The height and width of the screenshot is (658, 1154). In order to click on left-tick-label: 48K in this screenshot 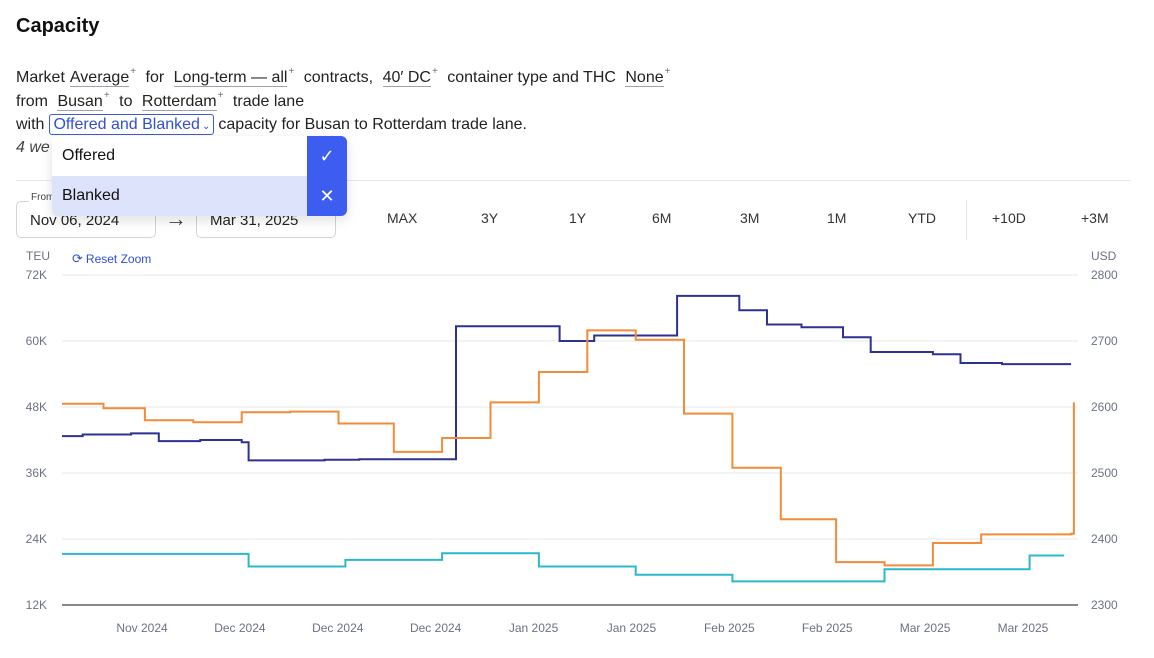, I will do `click(36, 407)`.